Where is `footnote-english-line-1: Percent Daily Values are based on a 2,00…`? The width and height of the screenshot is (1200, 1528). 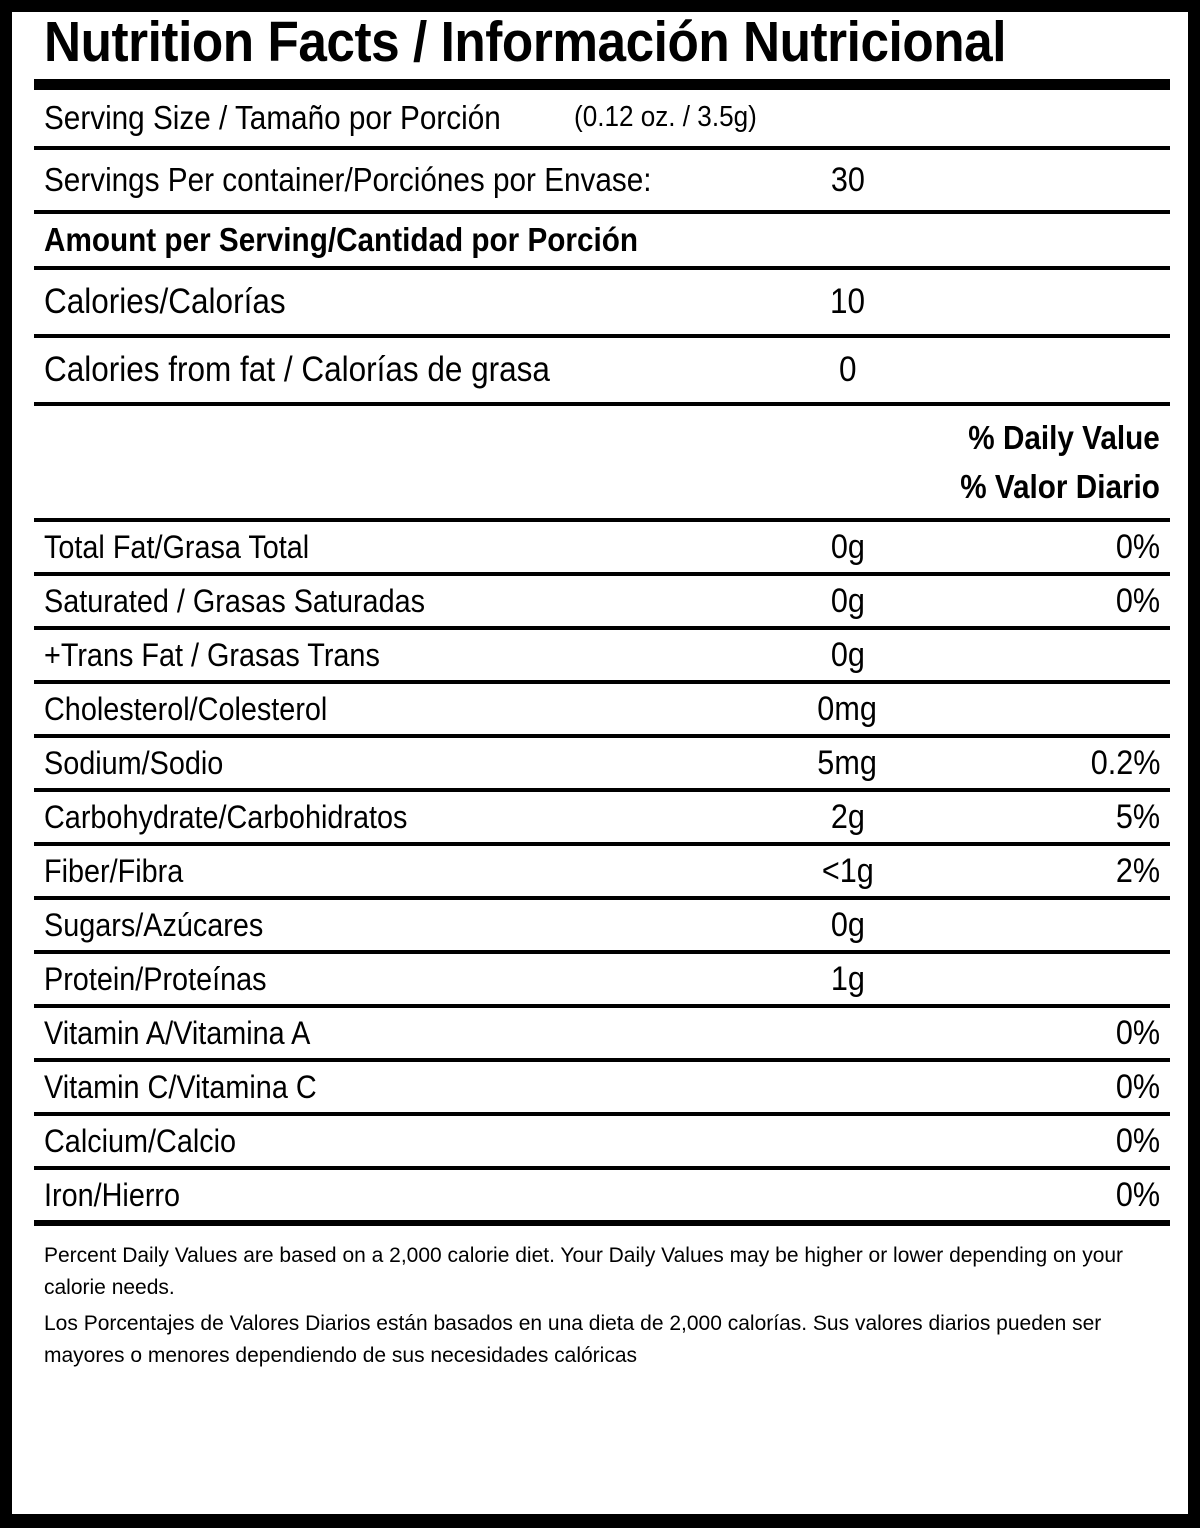 footnote-english-line-1: Percent Daily Values are based on a 2,00… is located at coordinates (584, 1255).